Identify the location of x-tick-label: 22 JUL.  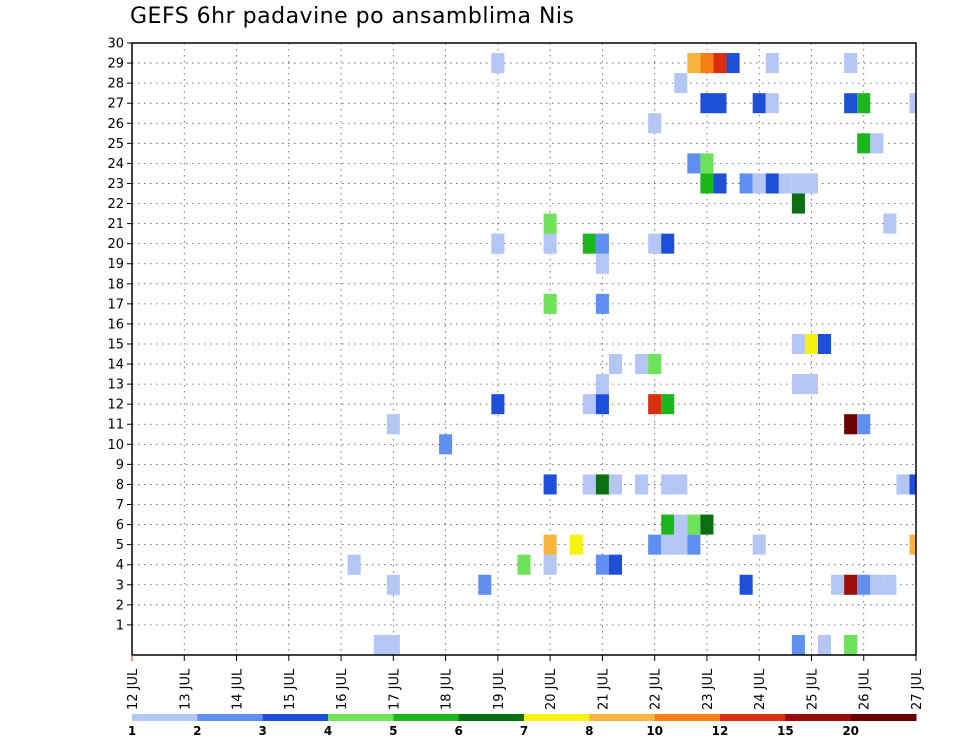
(656, 689).